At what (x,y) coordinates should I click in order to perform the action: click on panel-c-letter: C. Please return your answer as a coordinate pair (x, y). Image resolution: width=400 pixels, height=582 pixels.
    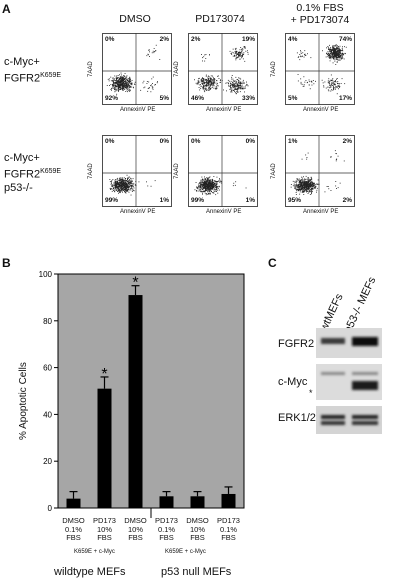
    Looking at the image, I should click on (272, 263).